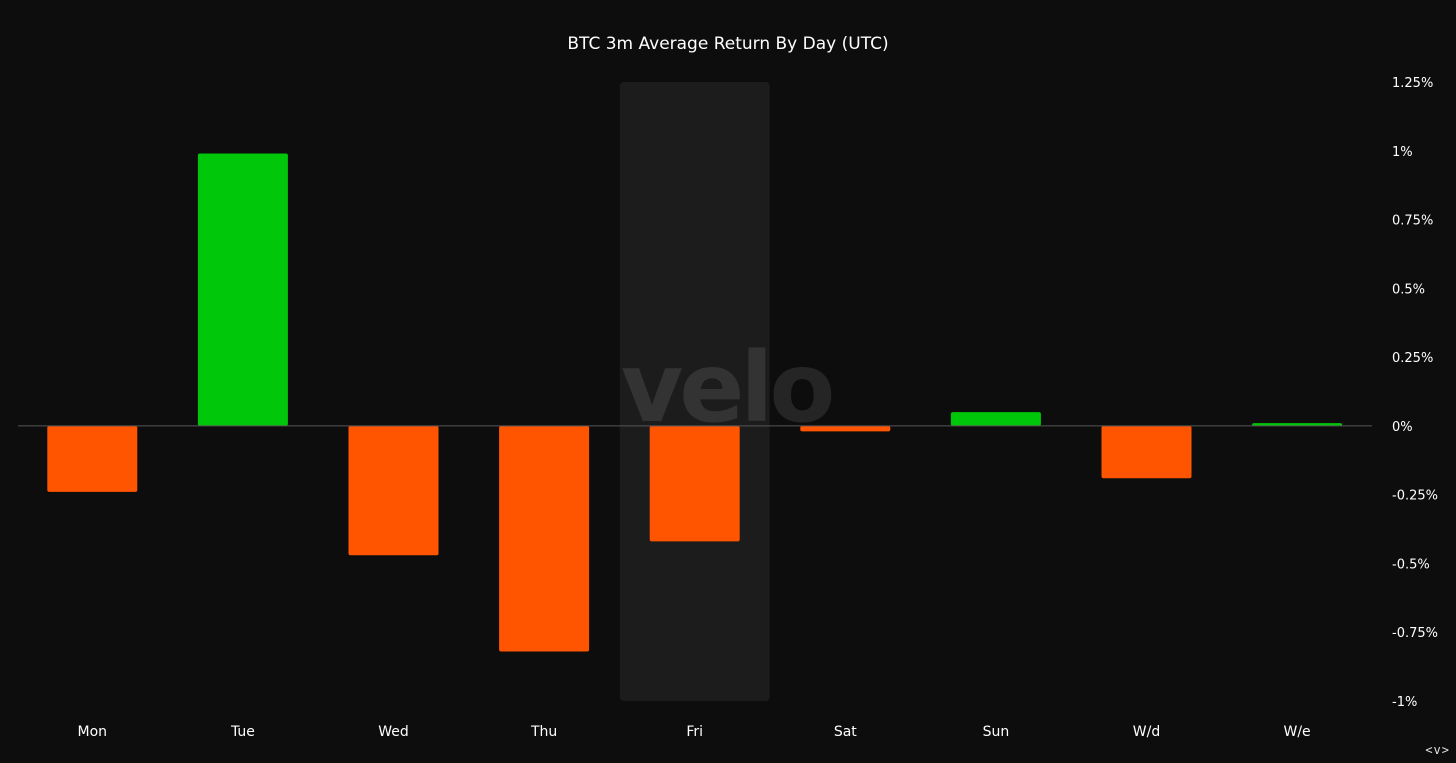  What do you see at coordinates (845, 732) in the screenshot?
I see `x-tick-label: Sat` at bounding box center [845, 732].